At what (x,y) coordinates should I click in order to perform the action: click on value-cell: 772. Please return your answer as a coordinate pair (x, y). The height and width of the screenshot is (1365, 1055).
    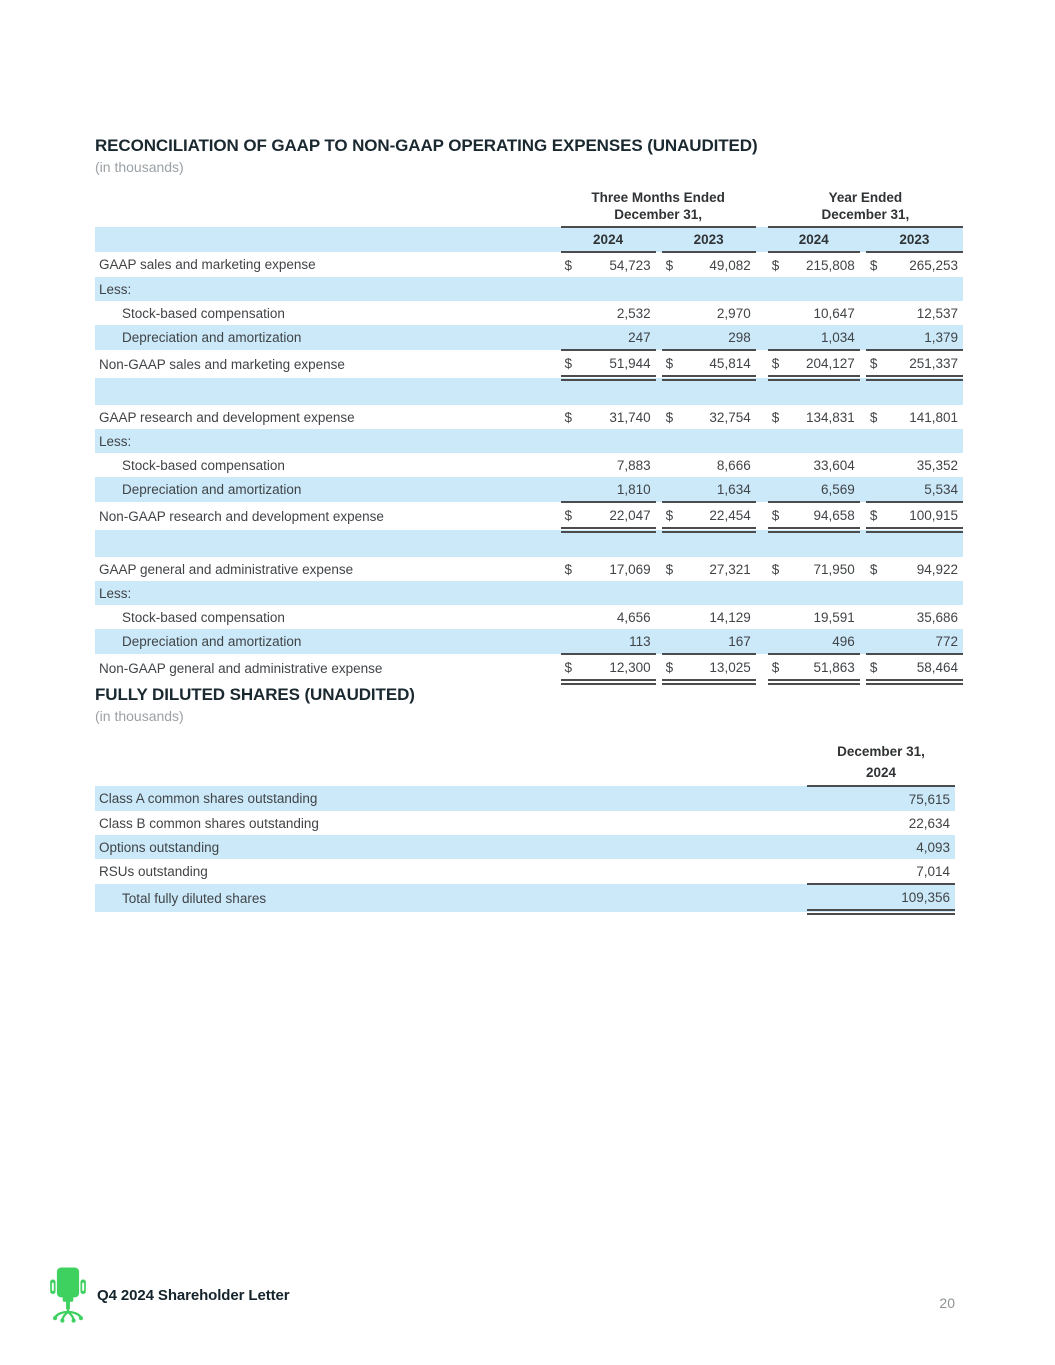
    Looking at the image, I should click on (923, 642).